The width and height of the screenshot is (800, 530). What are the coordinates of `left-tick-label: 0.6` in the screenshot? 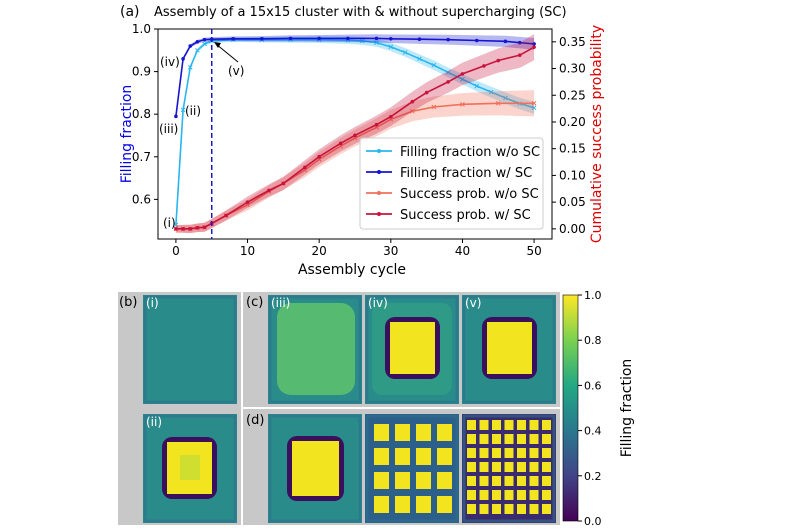 It's located at (141, 199).